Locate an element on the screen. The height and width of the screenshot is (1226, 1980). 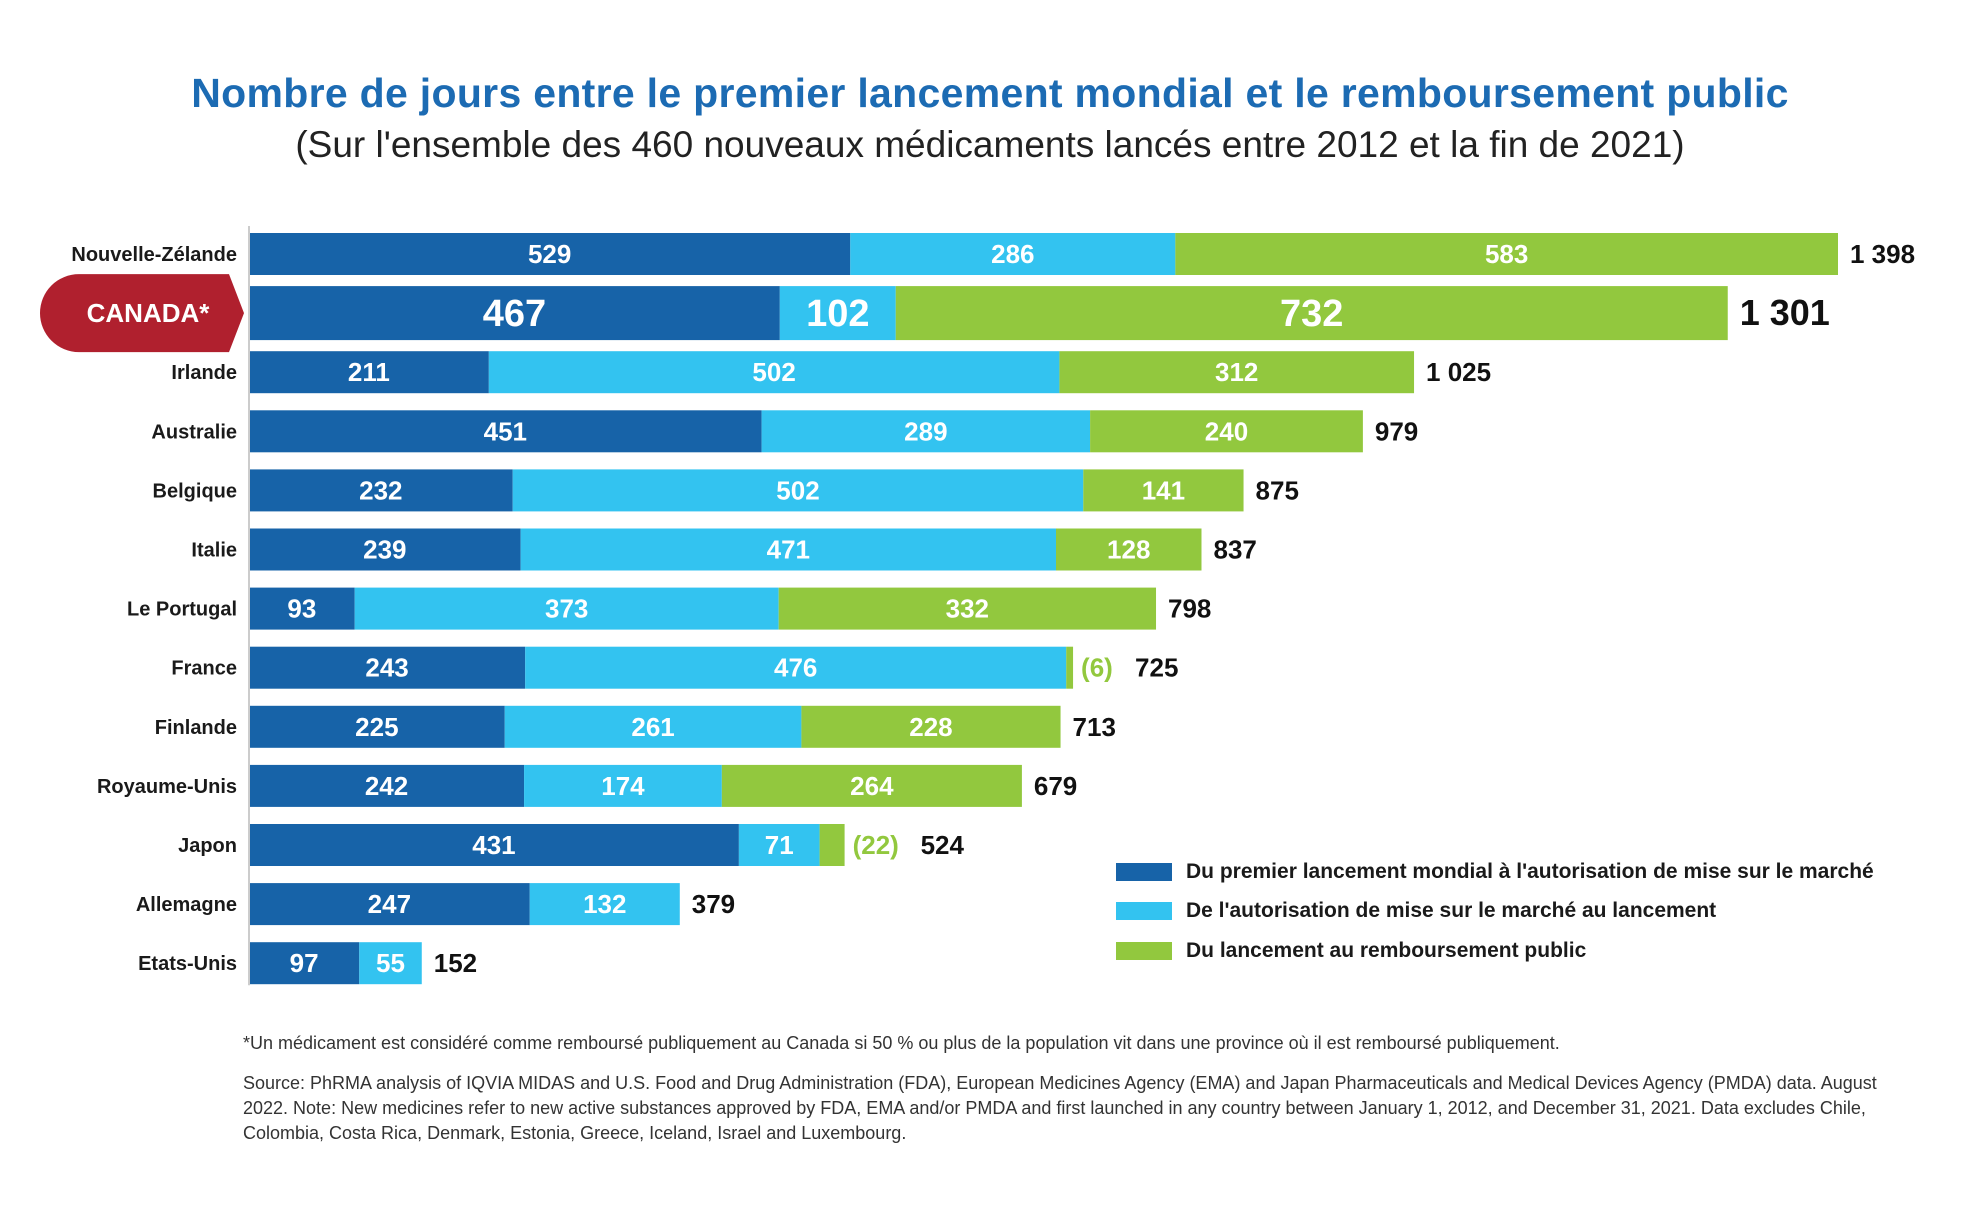
bar-segment-le-portugal-reimbursement is located at coordinates (967, 608).